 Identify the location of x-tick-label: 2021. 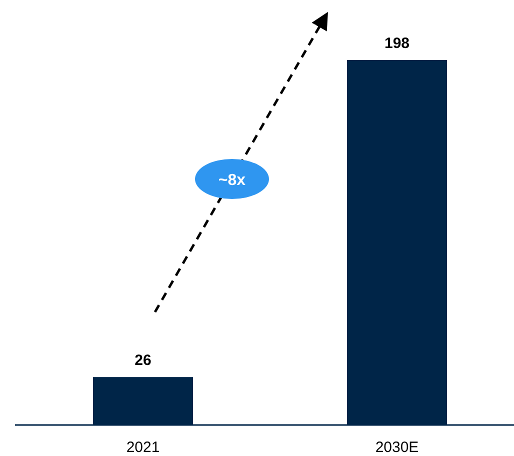
(143, 447).